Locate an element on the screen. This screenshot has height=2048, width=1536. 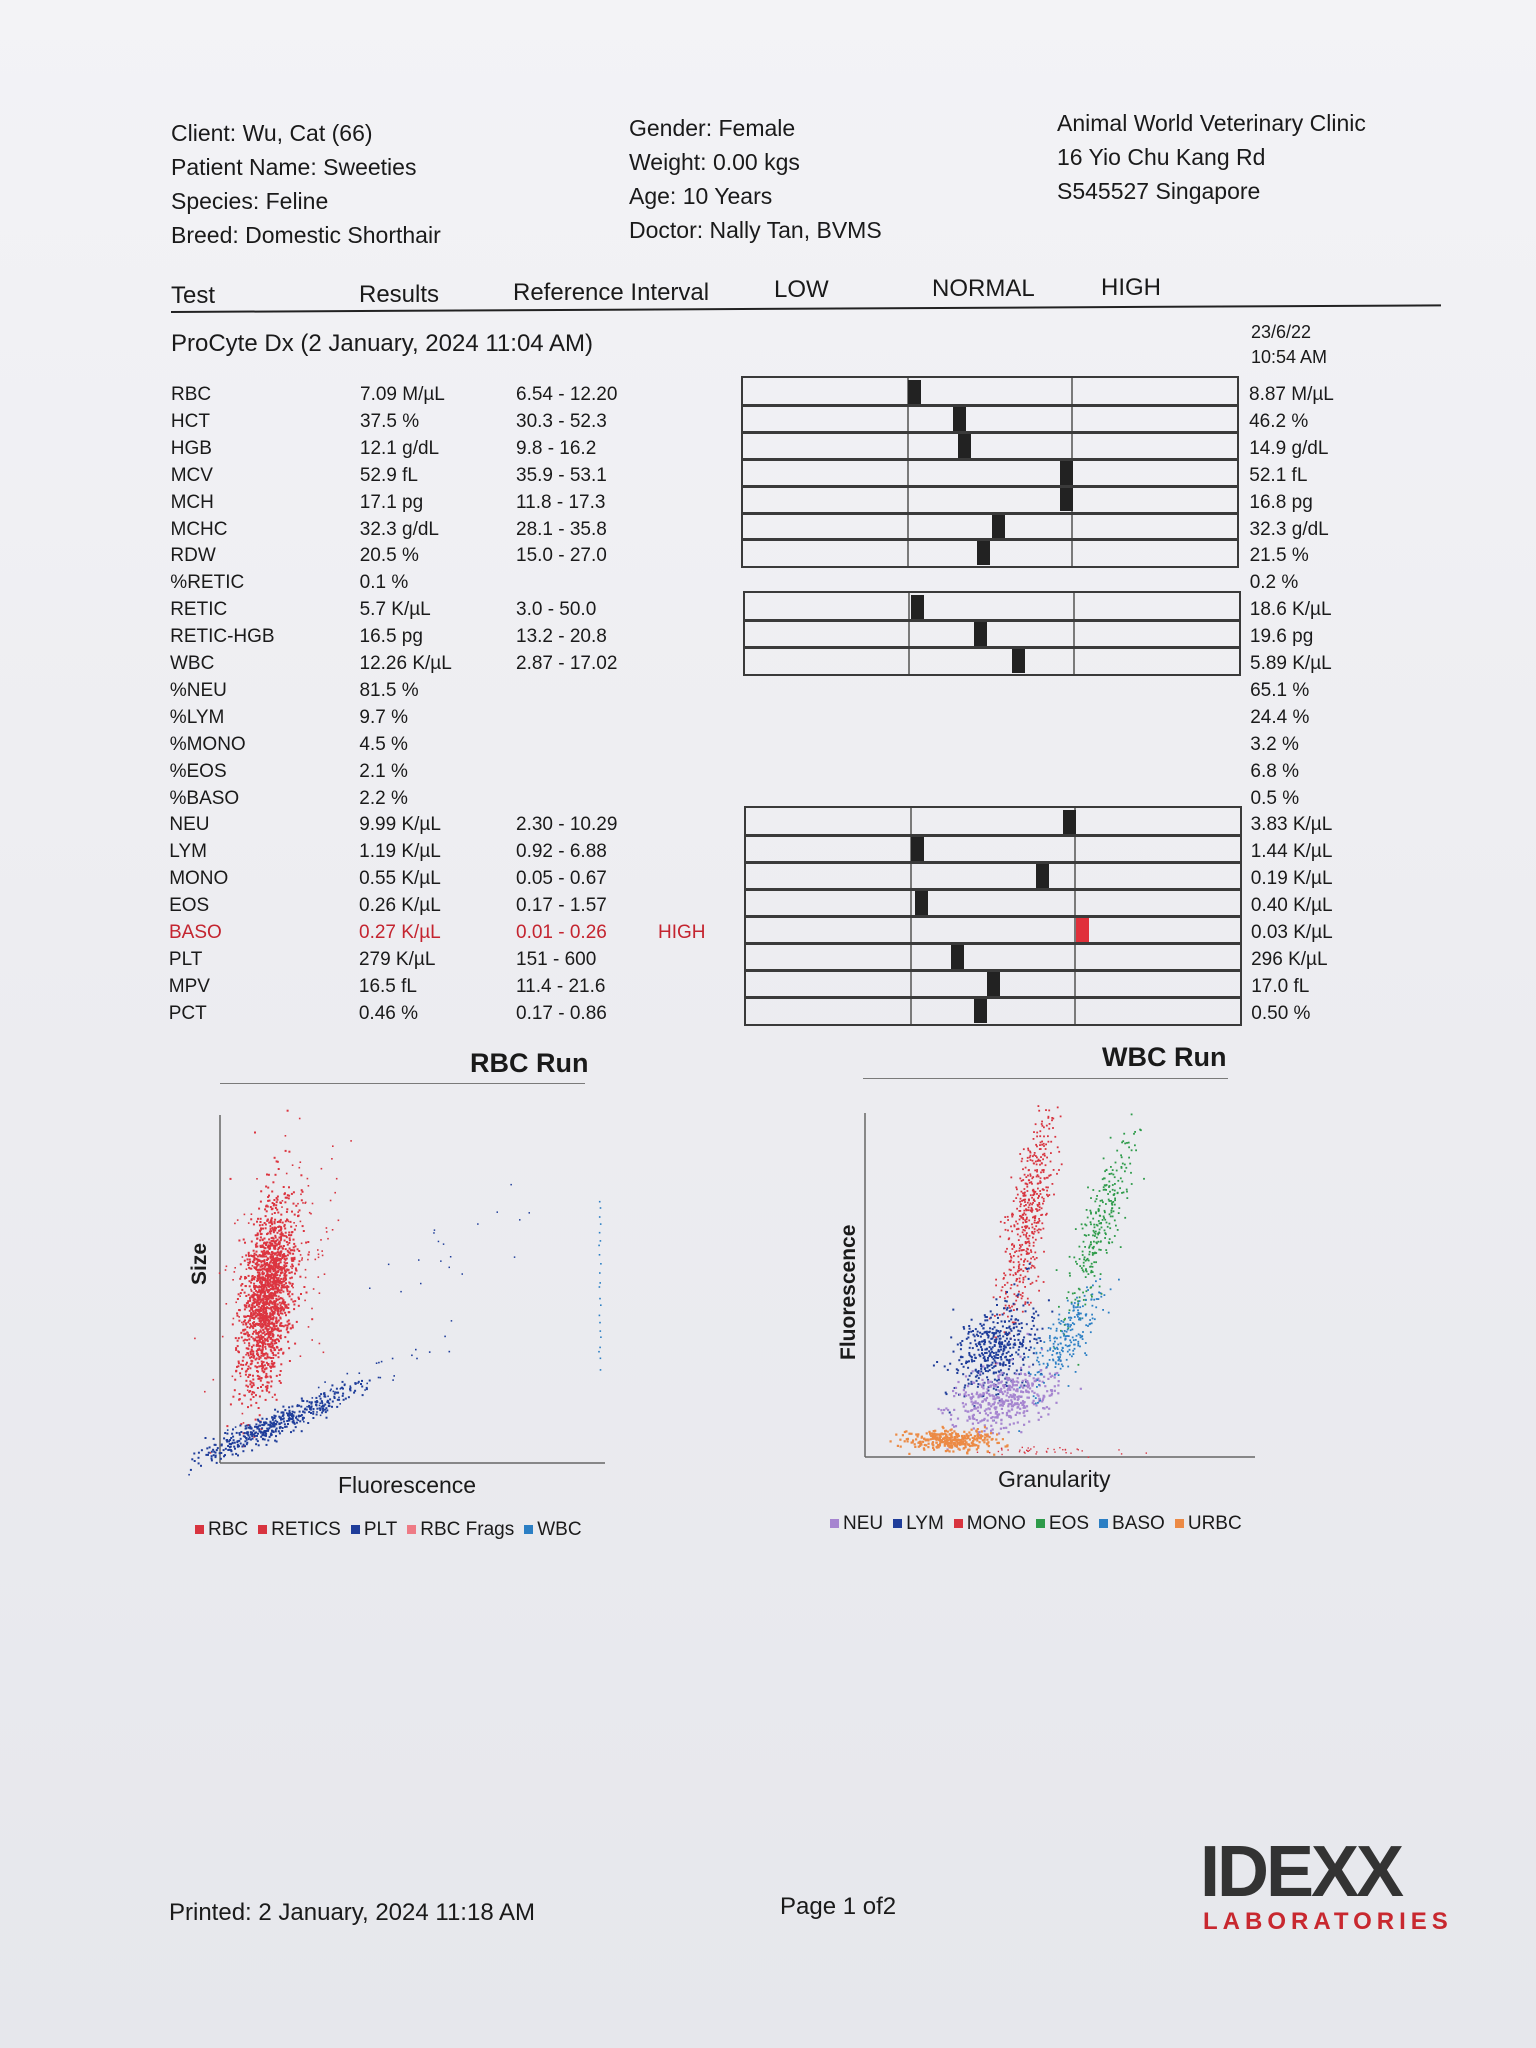
grid-divider is located at coordinates (909, 633).